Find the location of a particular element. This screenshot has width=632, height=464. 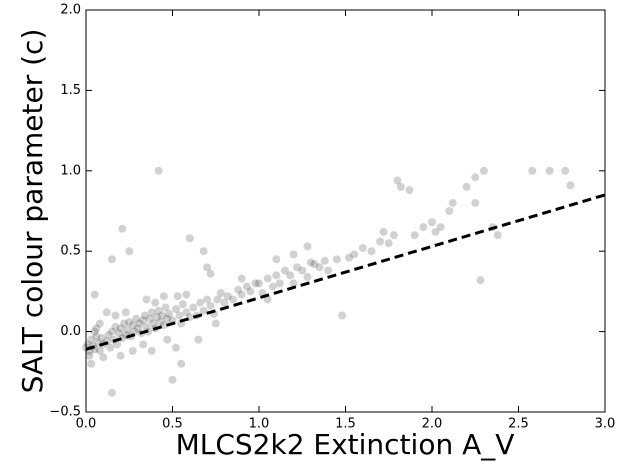

x-tick-label: 0.0 is located at coordinates (86, 424).